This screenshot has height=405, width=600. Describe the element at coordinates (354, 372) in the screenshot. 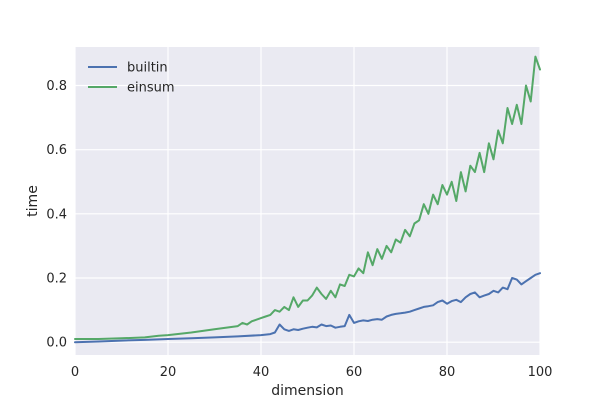

I see `x-tick-label: 60` at that location.